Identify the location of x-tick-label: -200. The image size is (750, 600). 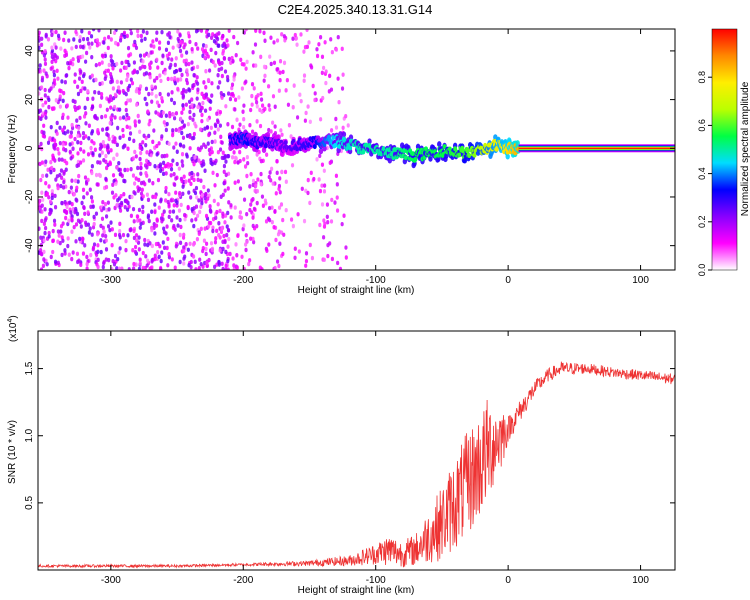
(243, 280).